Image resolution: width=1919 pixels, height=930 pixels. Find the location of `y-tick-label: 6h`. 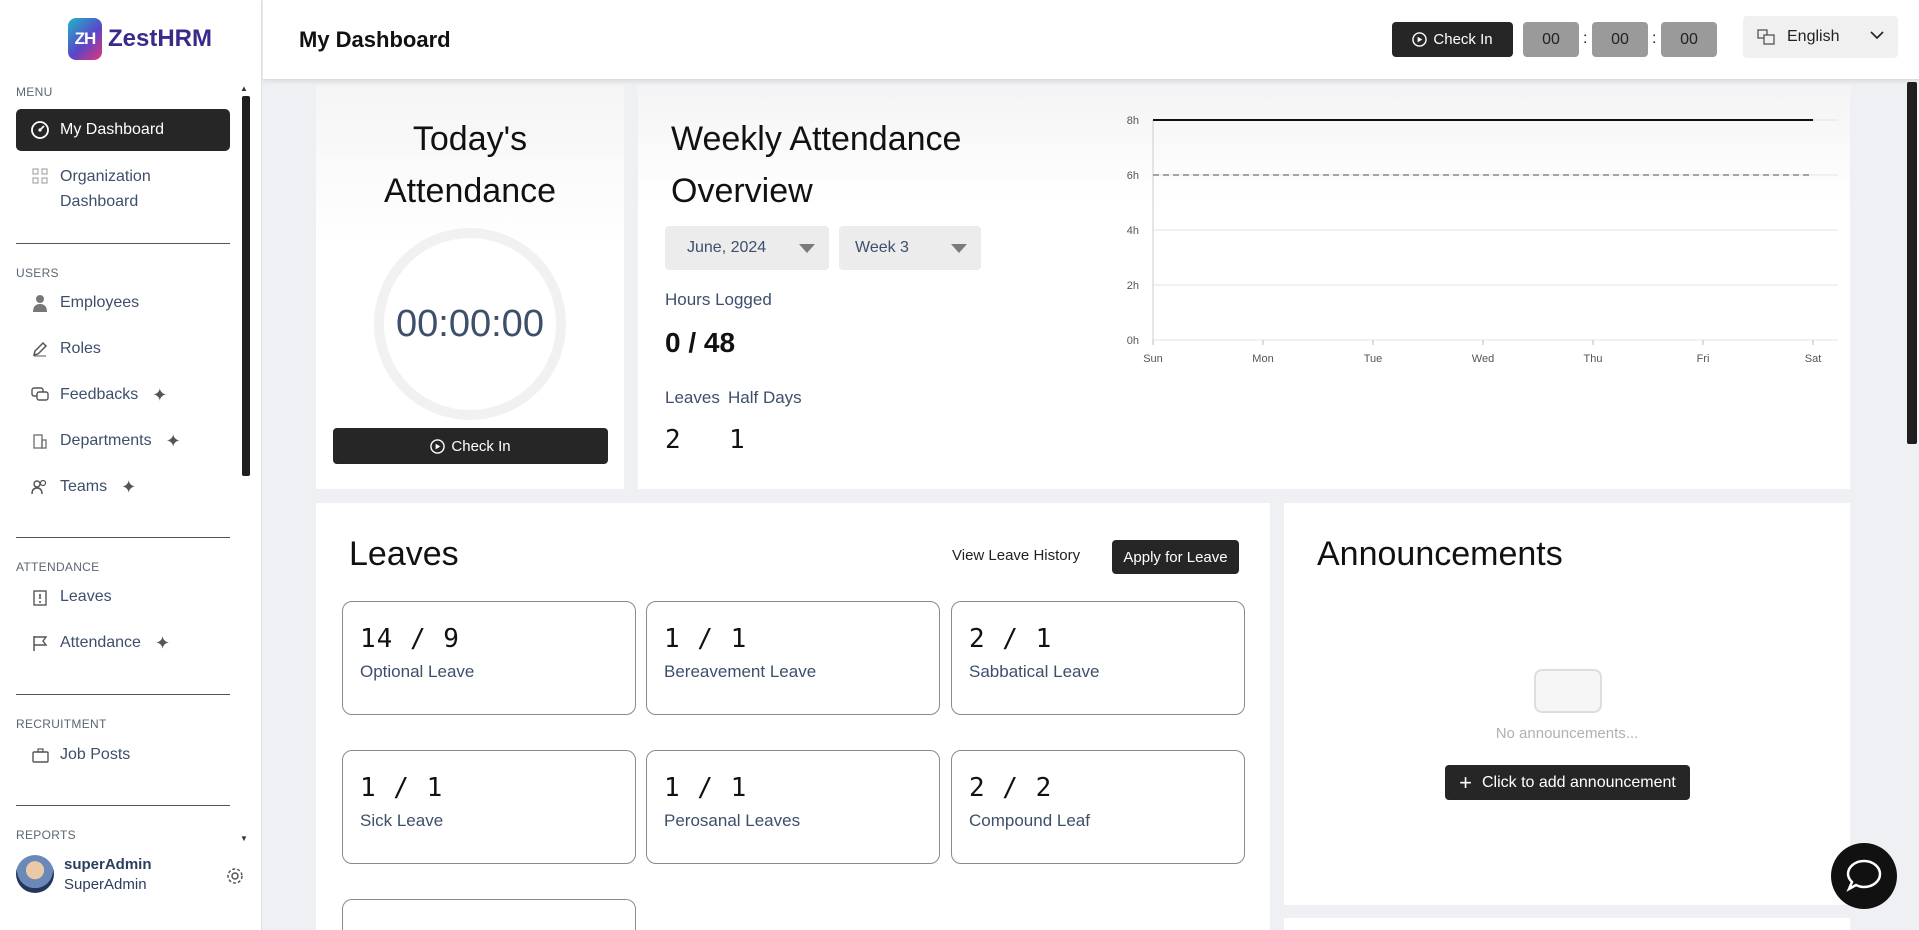

y-tick-label: 6h is located at coordinates (1133, 176).